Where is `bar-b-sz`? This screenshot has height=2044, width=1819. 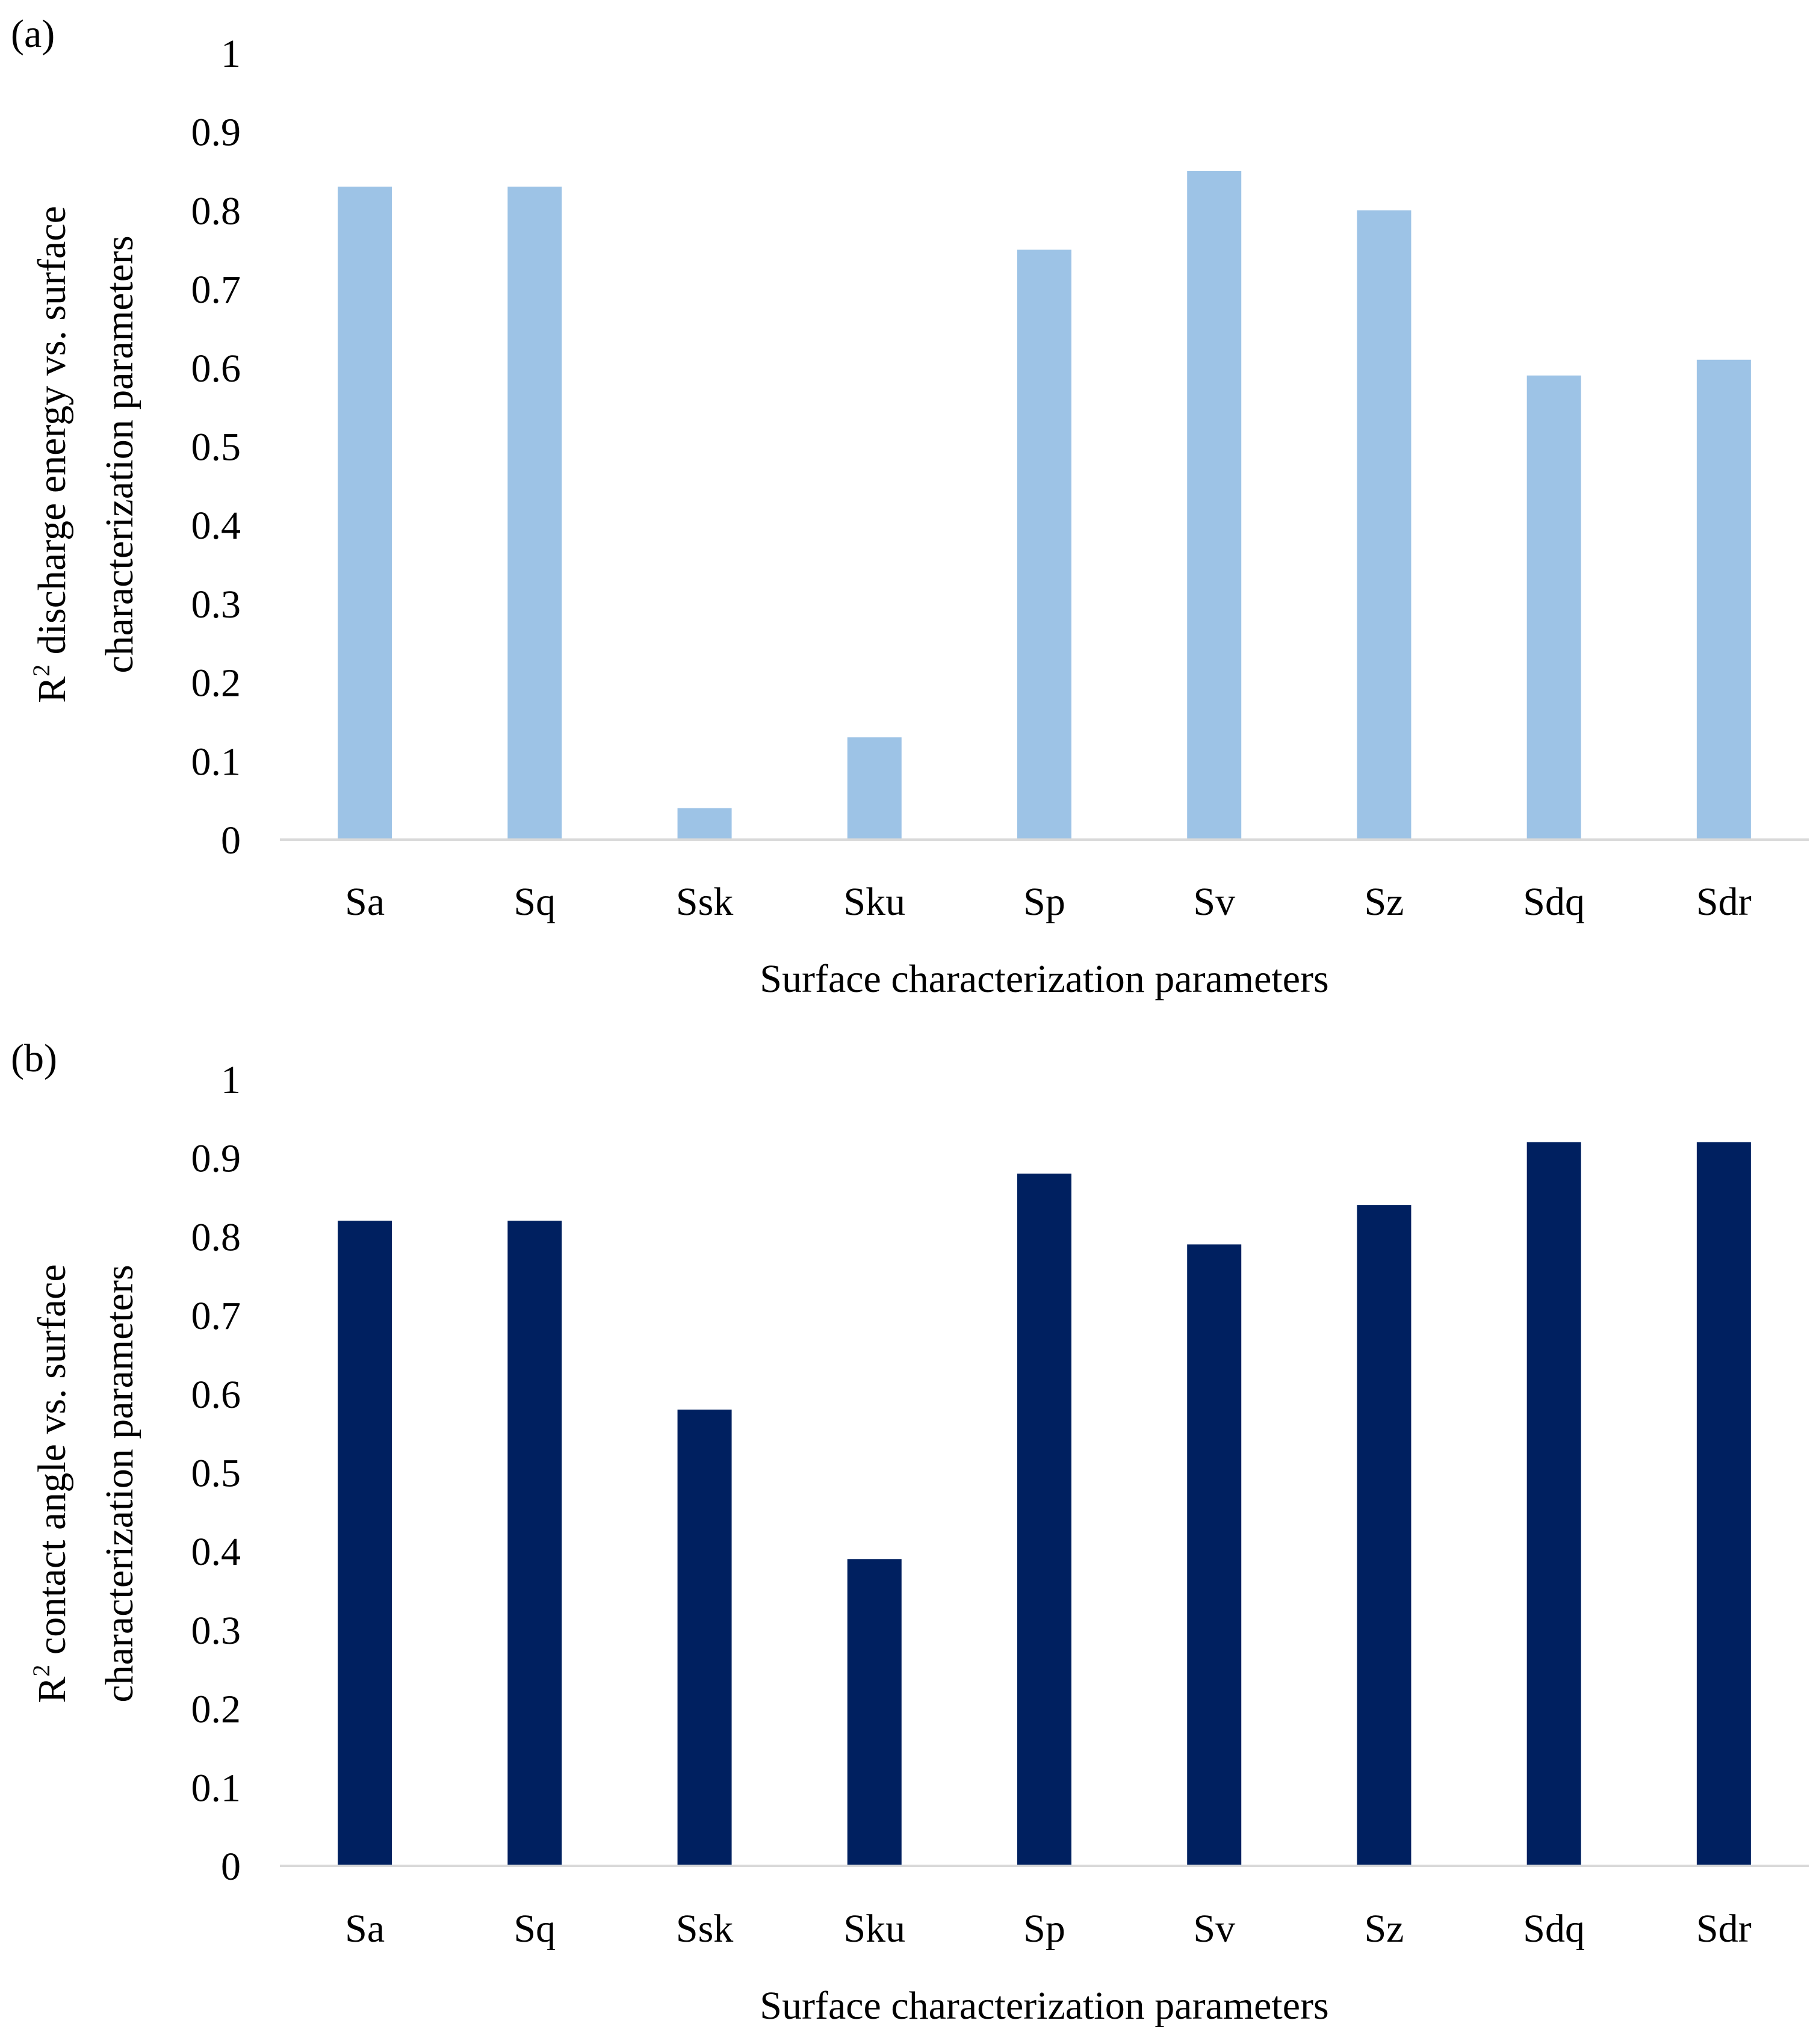
bar-b-sz is located at coordinates (1385, 1535).